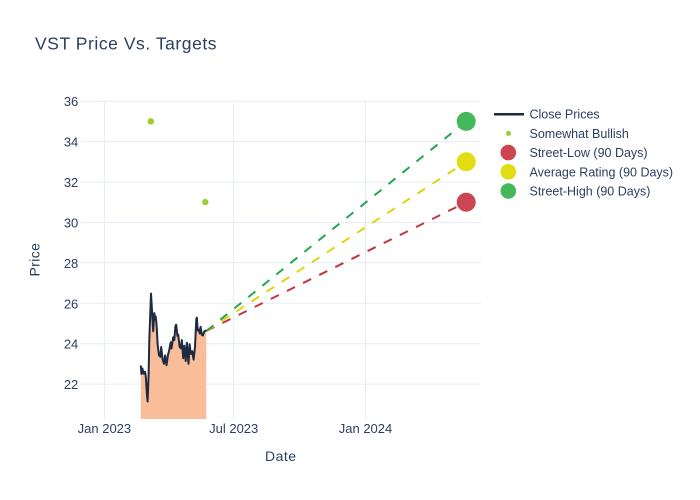 The image size is (700, 500). Describe the element at coordinates (366, 428) in the screenshot. I see `svg-text: Jan 2024` at that location.